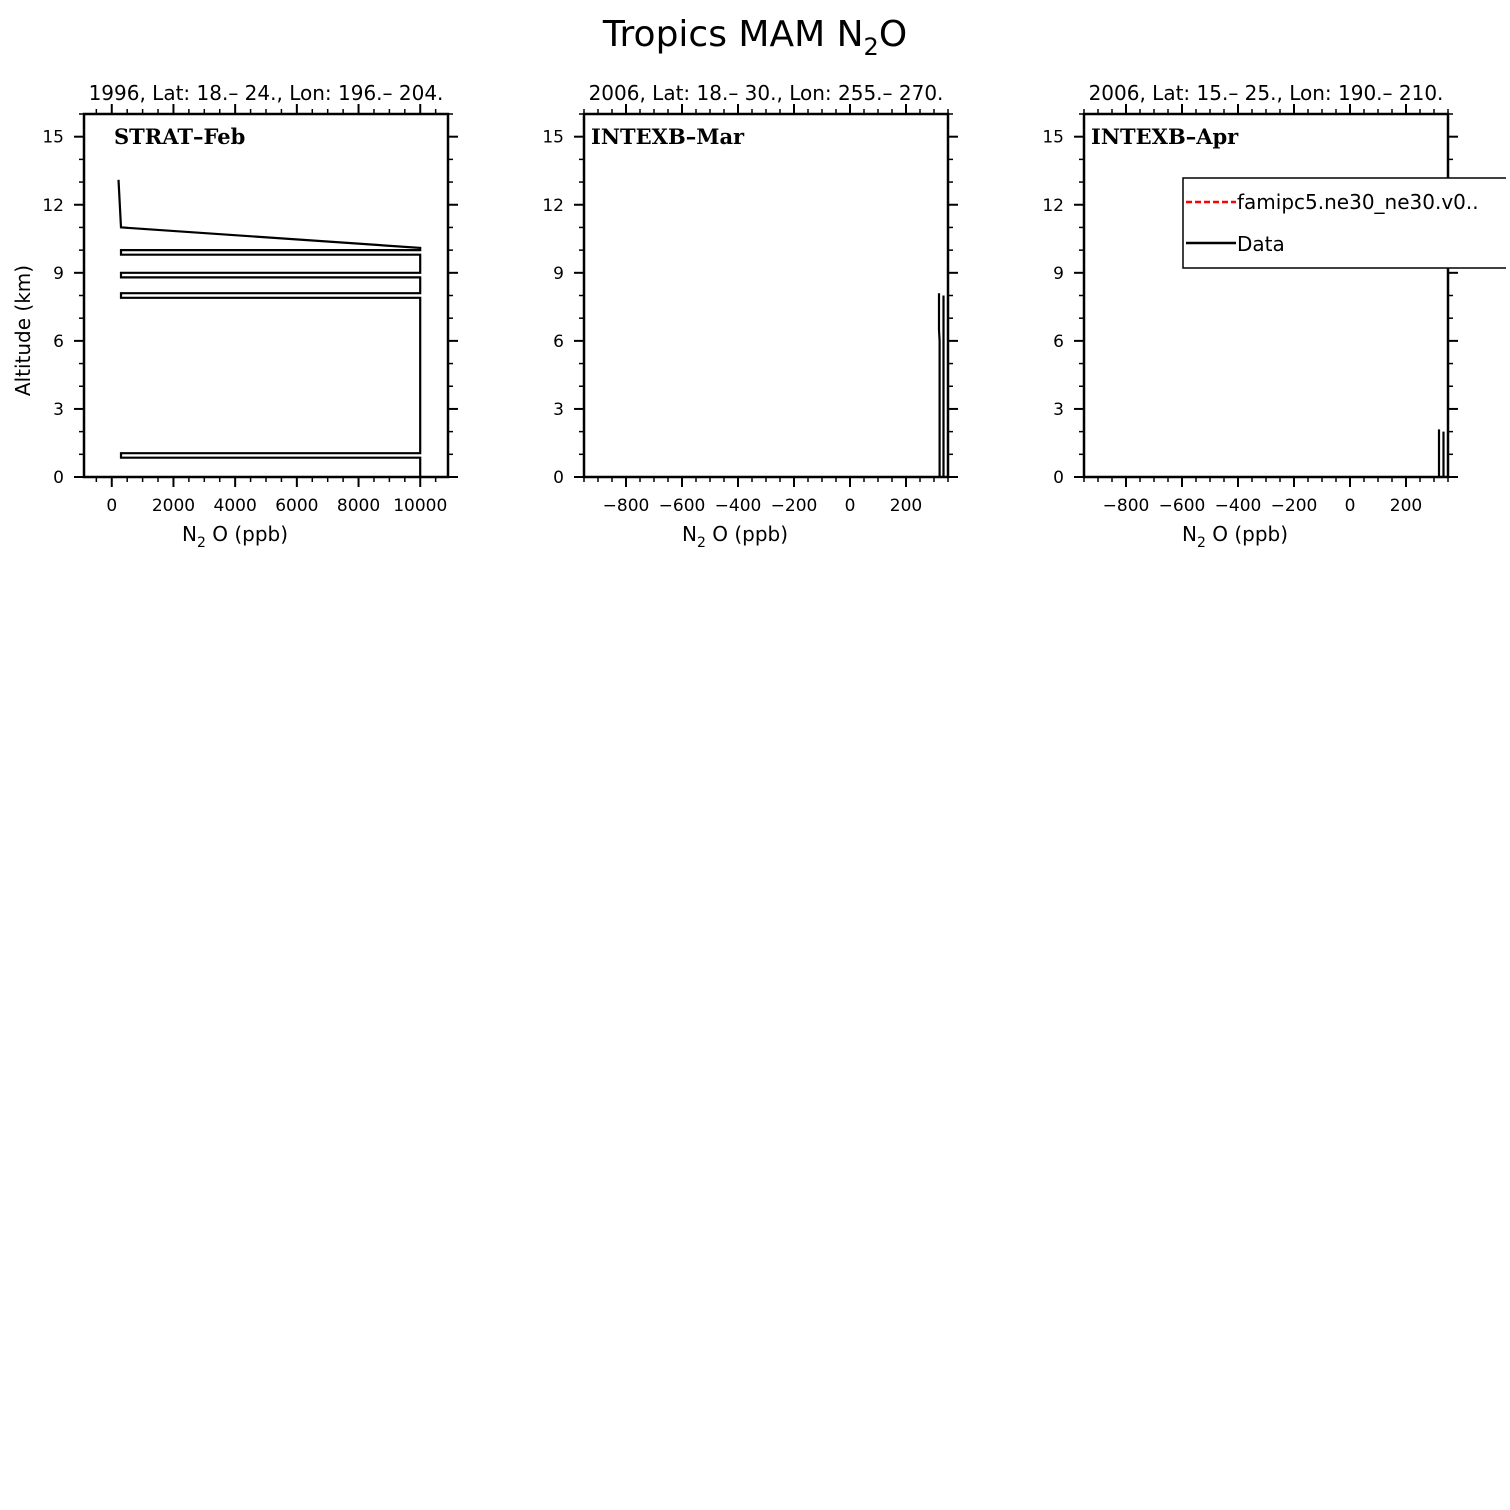 The image size is (1510, 1510). I want to click on panel-title: 1996, Lat: 18.– 24., Lon: 196.– 204., so click(266, 93).